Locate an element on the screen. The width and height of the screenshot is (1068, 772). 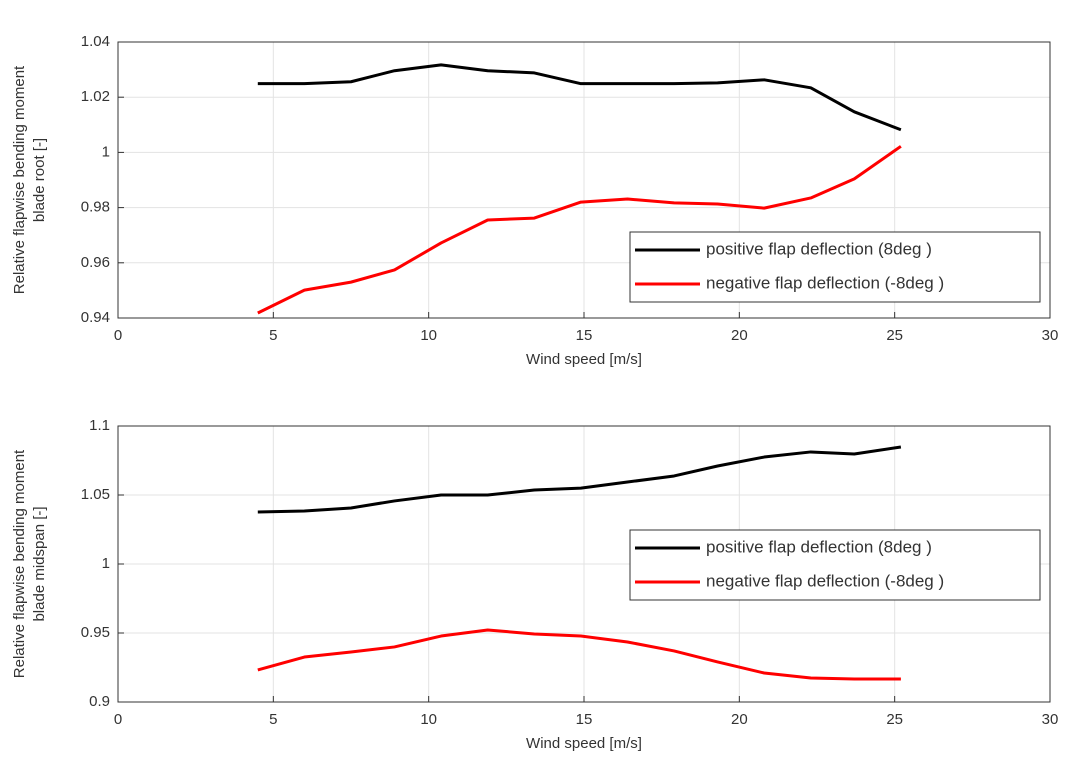
y-axis-label: blade midspan [-] is located at coordinates (39, 563).